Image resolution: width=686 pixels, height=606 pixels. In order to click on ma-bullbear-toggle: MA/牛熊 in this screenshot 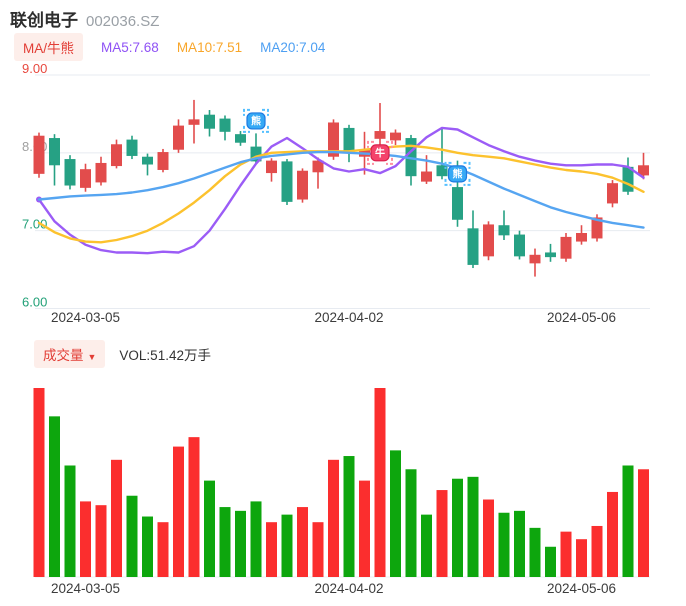, I will do `click(49, 47)`.